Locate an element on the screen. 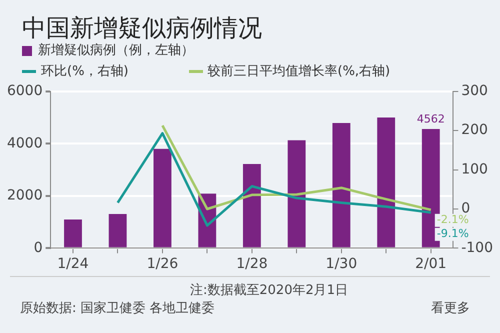 This screenshot has width=500, height=333. y2-tick-label: 100 is located at coordinates (474, 168).